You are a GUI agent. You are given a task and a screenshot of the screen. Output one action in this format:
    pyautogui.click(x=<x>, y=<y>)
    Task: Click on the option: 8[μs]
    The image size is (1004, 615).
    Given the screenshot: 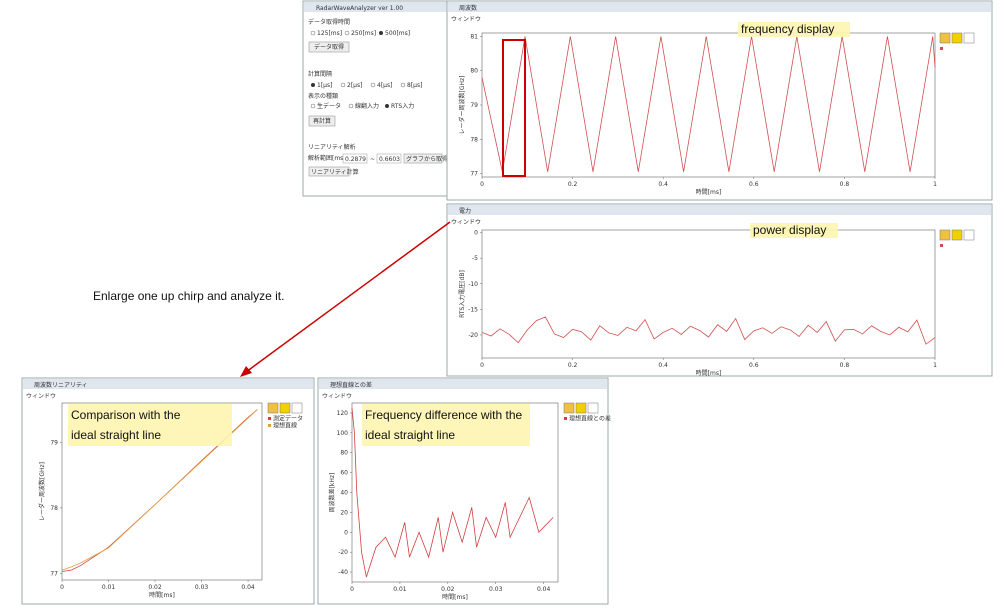 What is the action you would take?
    pyautogui.click(x=414, y=85)
    